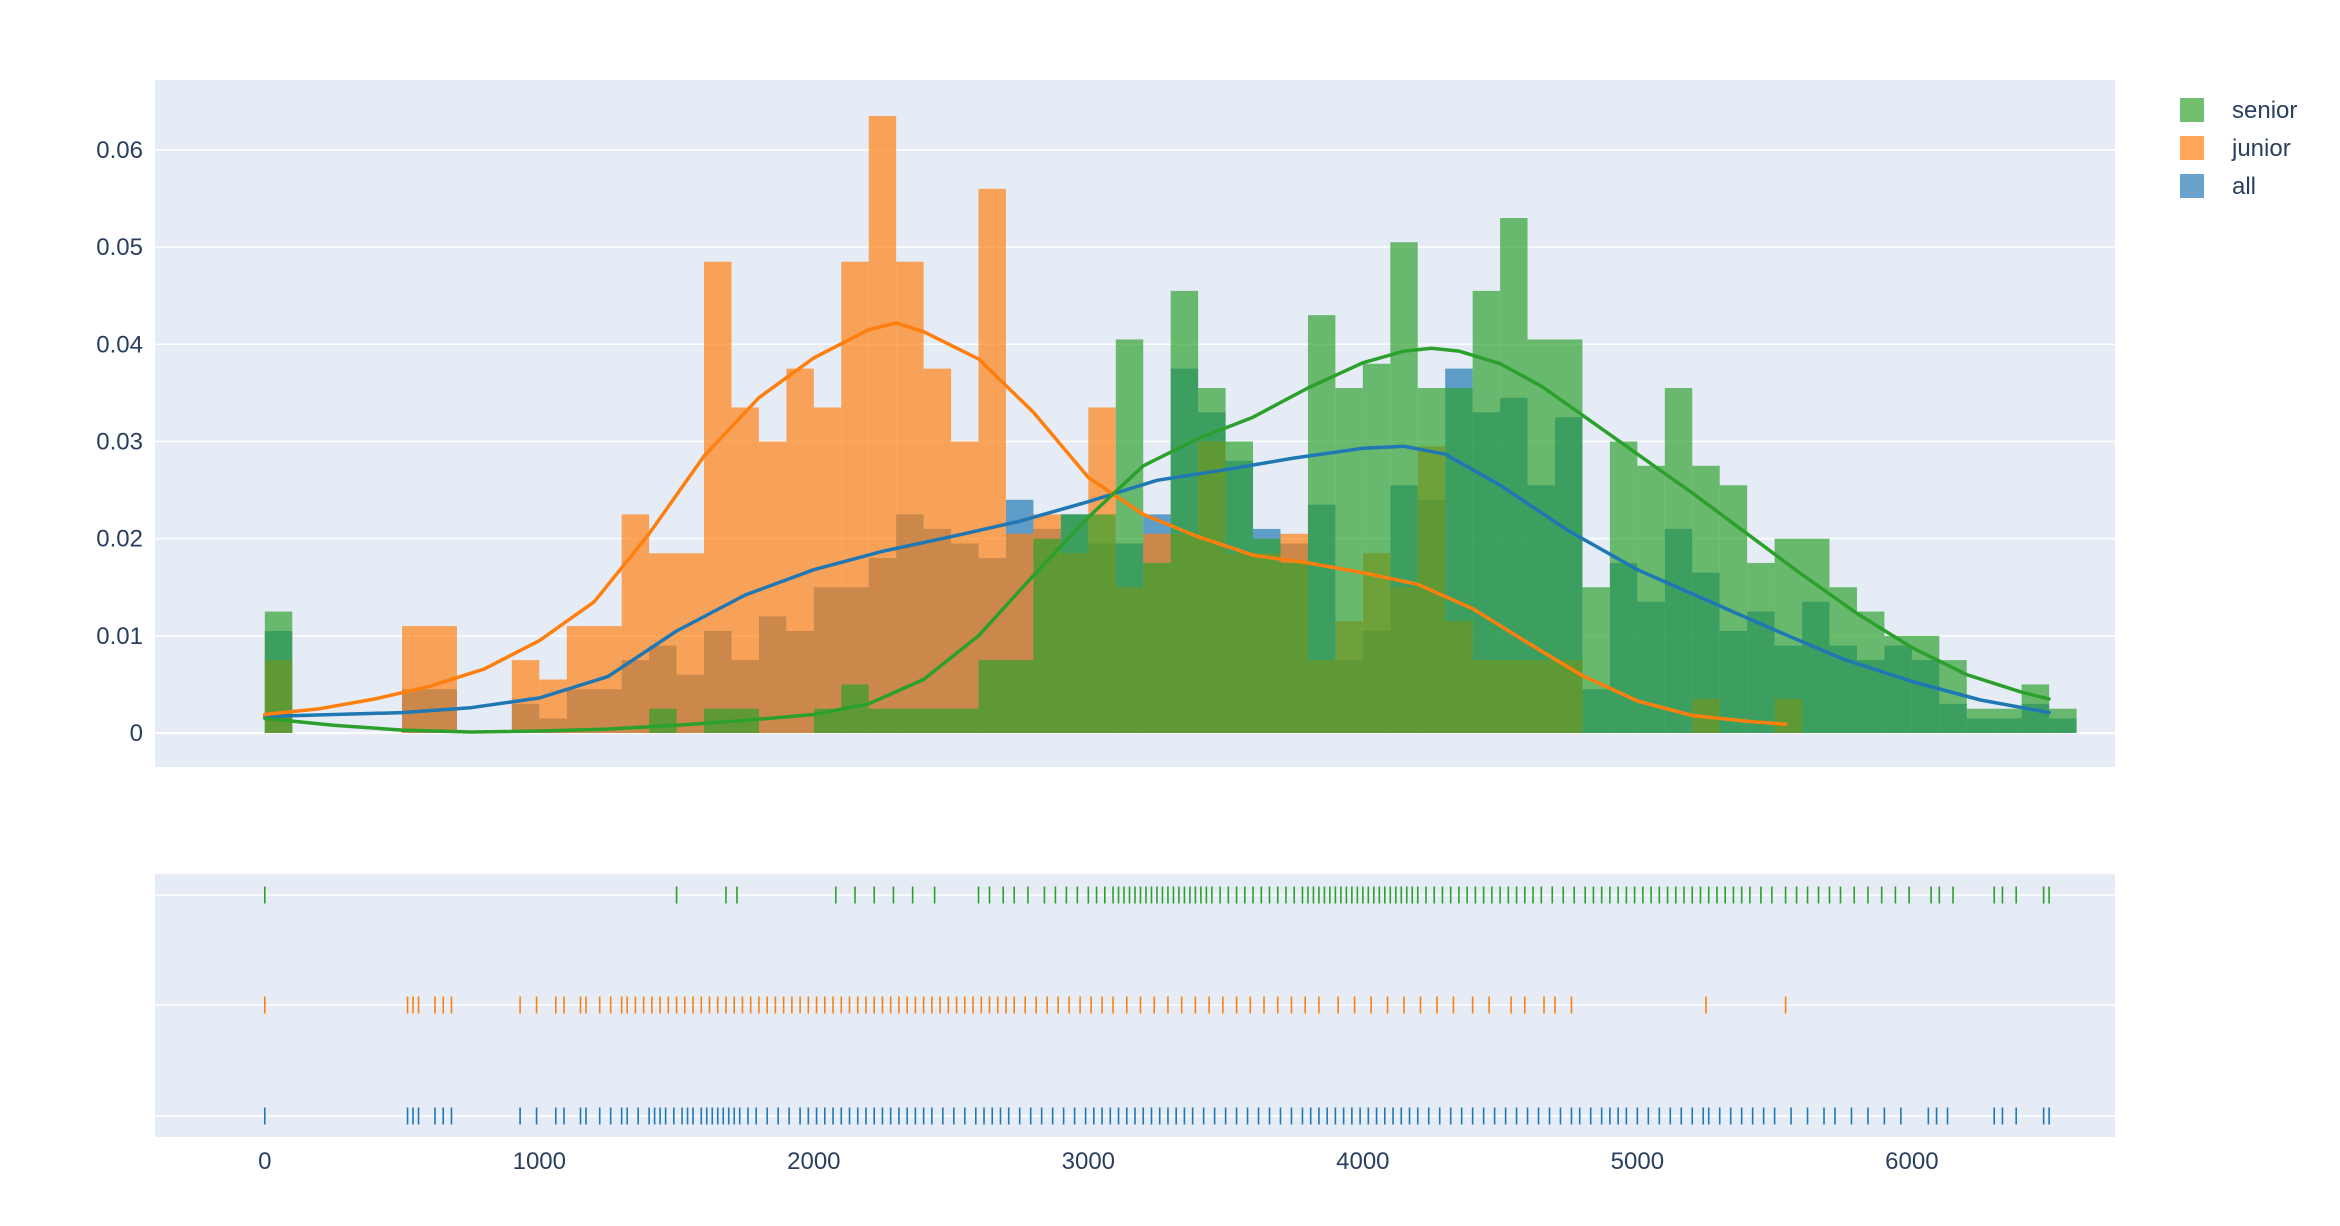 The width and height of the screenshot is (2340, 1226). I want to click on y-tick-label: 0, so click(136, 733).